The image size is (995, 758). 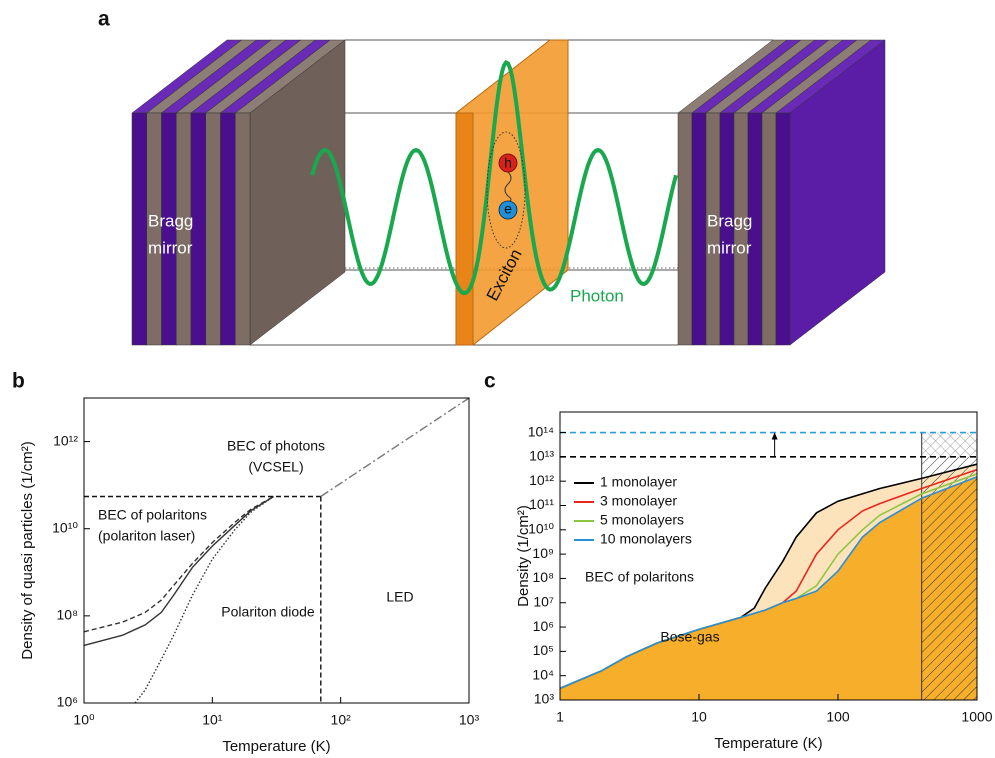 I want to click on photon-wave, so click(x=494, y=177).